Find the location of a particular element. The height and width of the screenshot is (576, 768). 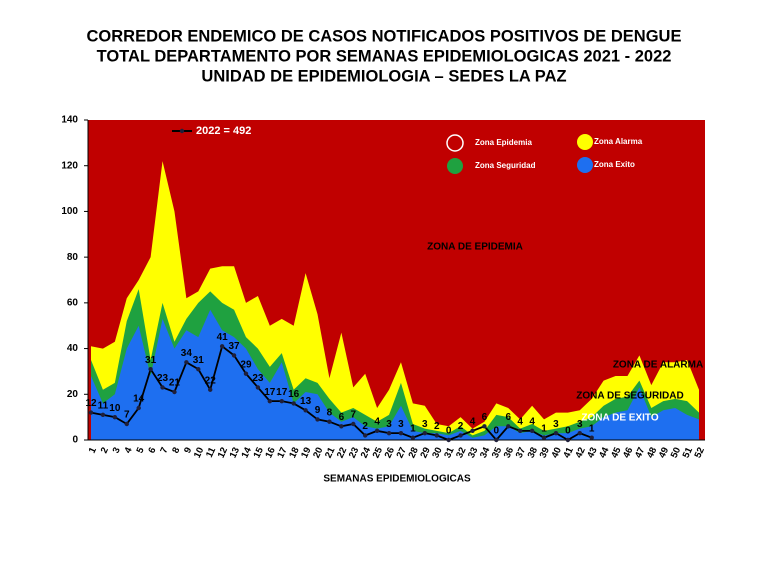

data-label: 29 is located at coordinates (246, 364).